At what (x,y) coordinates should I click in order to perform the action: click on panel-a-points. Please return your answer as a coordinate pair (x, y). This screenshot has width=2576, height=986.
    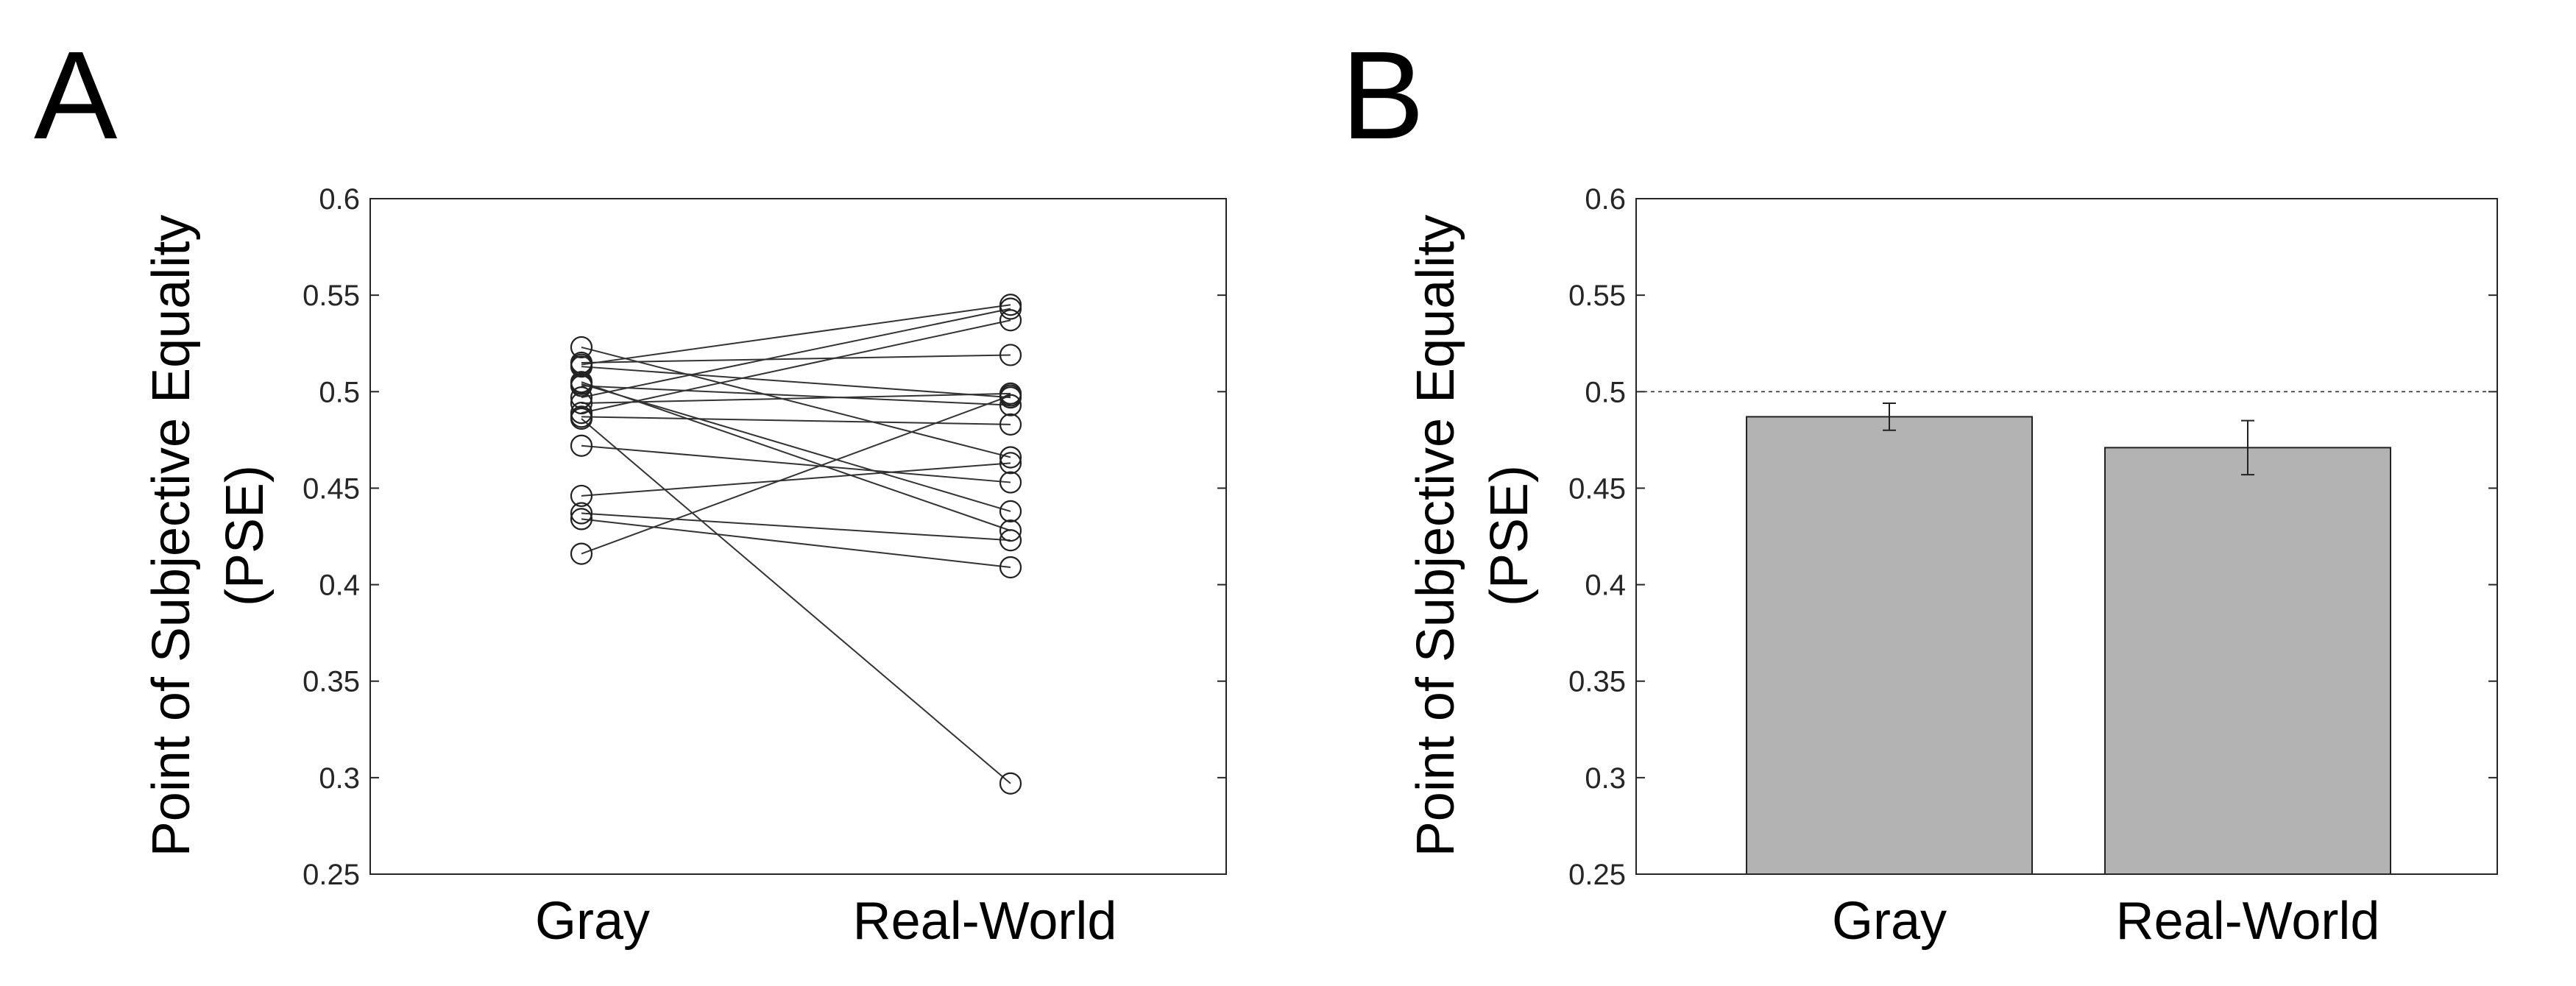
    Looking at the image, I should click on (796, 544).